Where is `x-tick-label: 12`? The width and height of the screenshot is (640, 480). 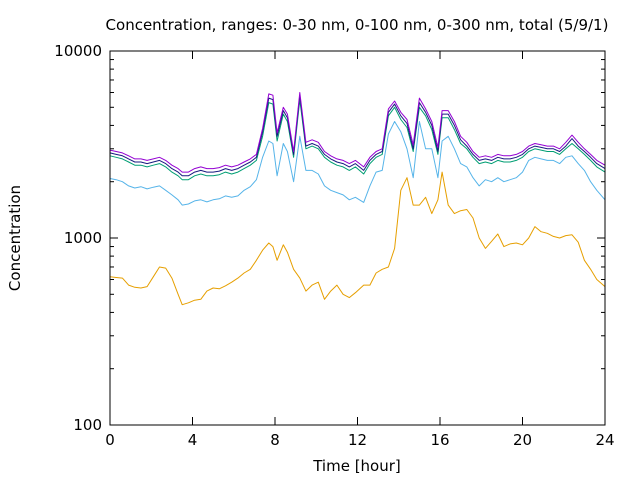 x-tick-label: 12 is located at coordinates (357, 440).